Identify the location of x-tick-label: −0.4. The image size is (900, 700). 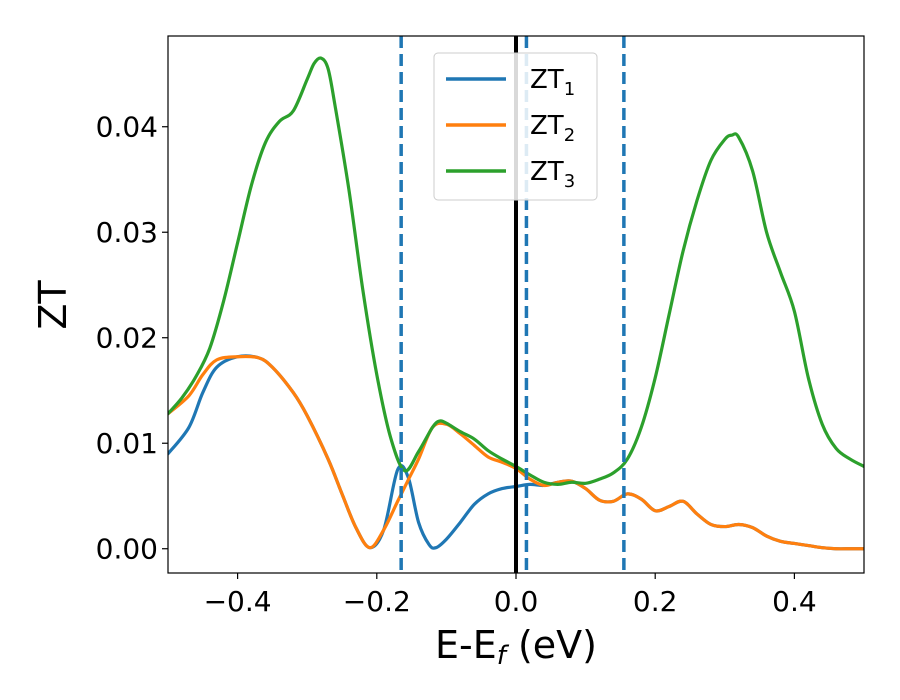
(238, 601).